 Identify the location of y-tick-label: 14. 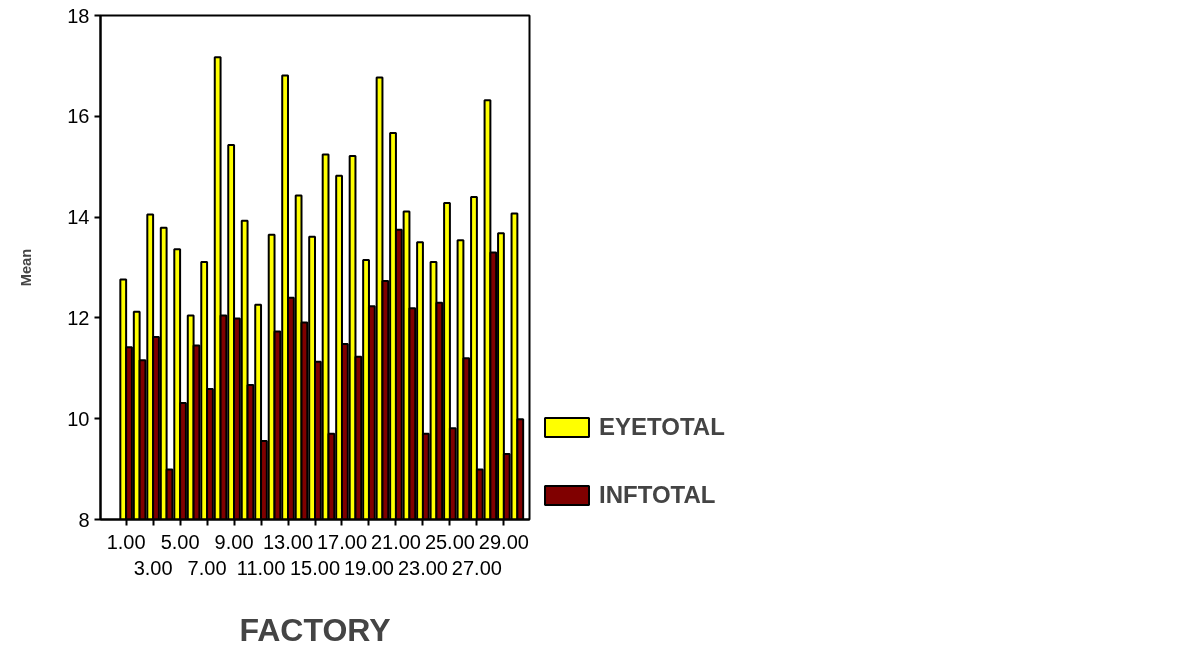
(78, 217).